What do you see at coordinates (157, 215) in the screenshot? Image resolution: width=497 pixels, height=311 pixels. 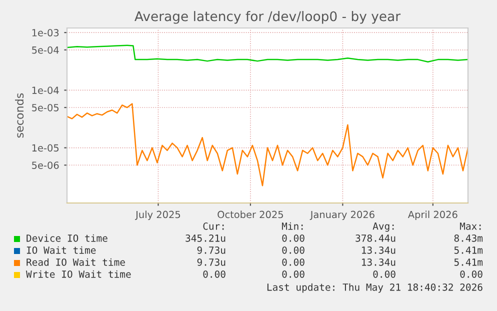 I see `x-tick-label: July 2025` at bounding box center [157, 215].